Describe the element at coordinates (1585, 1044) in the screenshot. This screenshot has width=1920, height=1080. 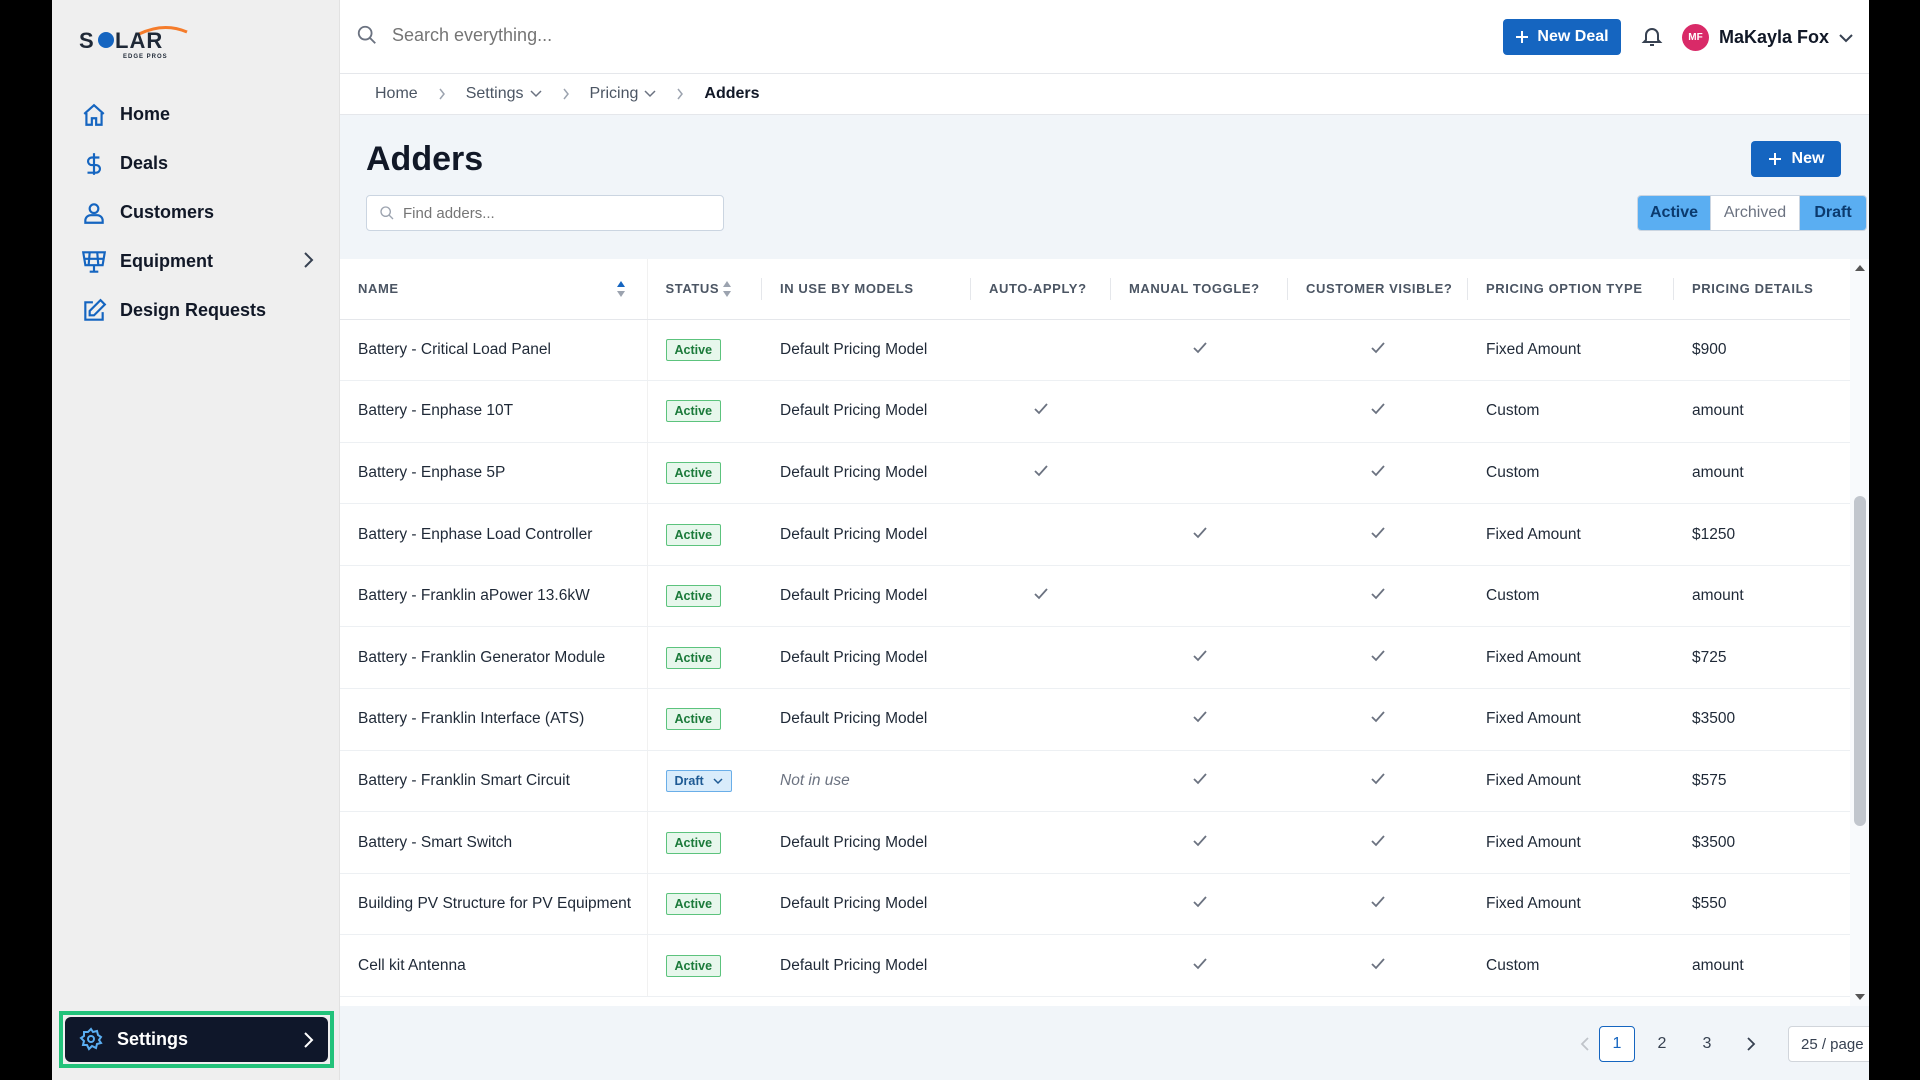
I see `prev-page-button` at that location.